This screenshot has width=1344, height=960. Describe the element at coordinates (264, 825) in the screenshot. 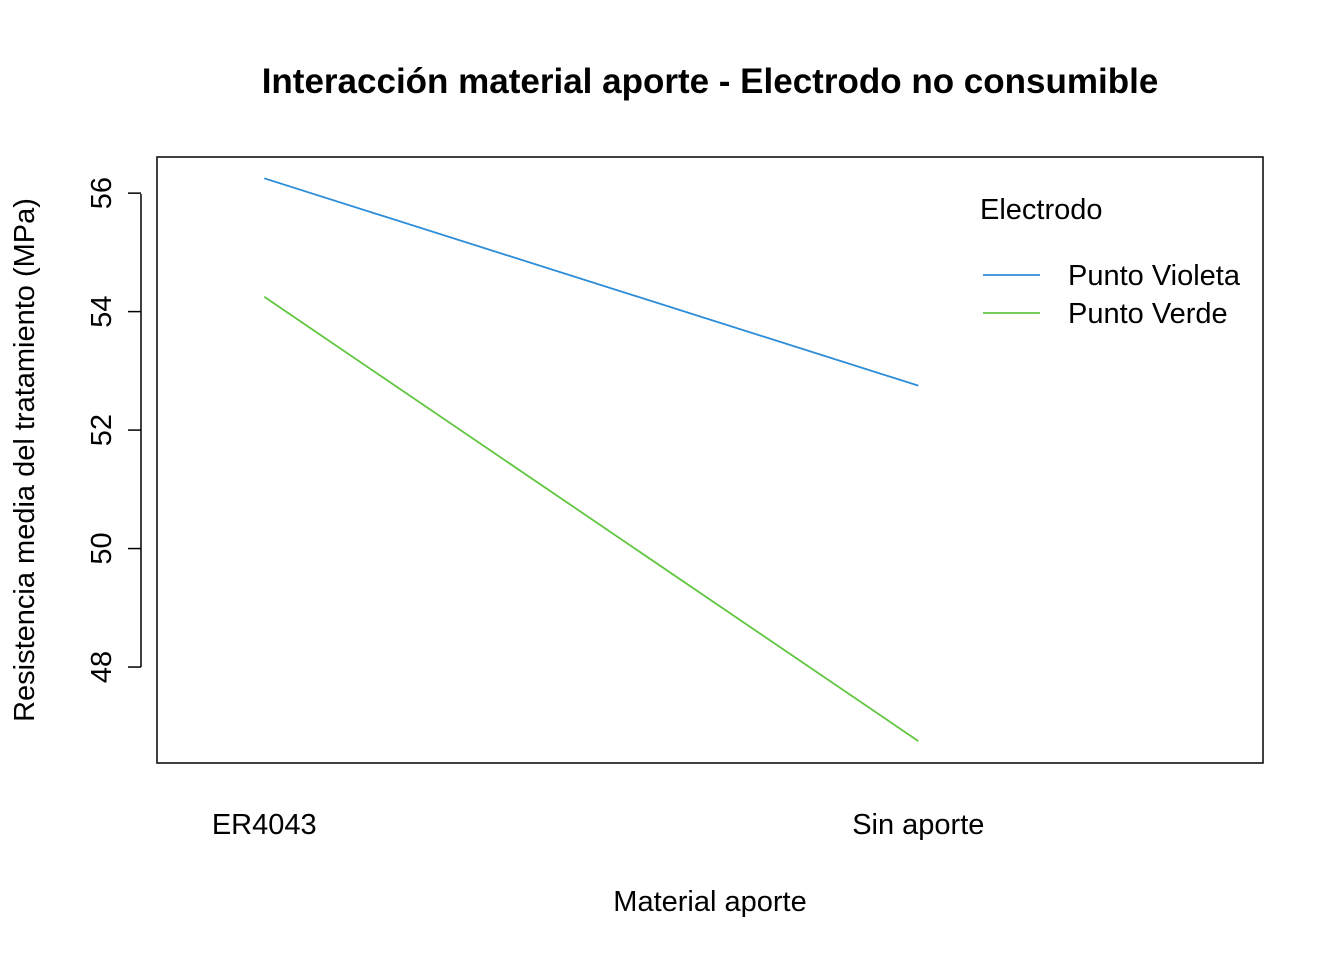

I see `x-tick-label: ER4043` at that location.